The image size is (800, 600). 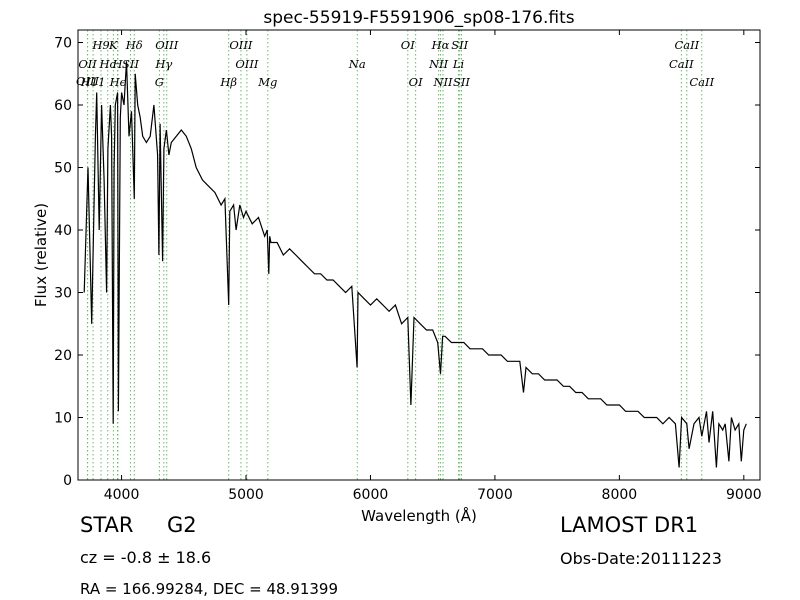 I want to click on chart-title: spec-55919-F5591906_sp08-176.fits, so click(x=418, y=18).